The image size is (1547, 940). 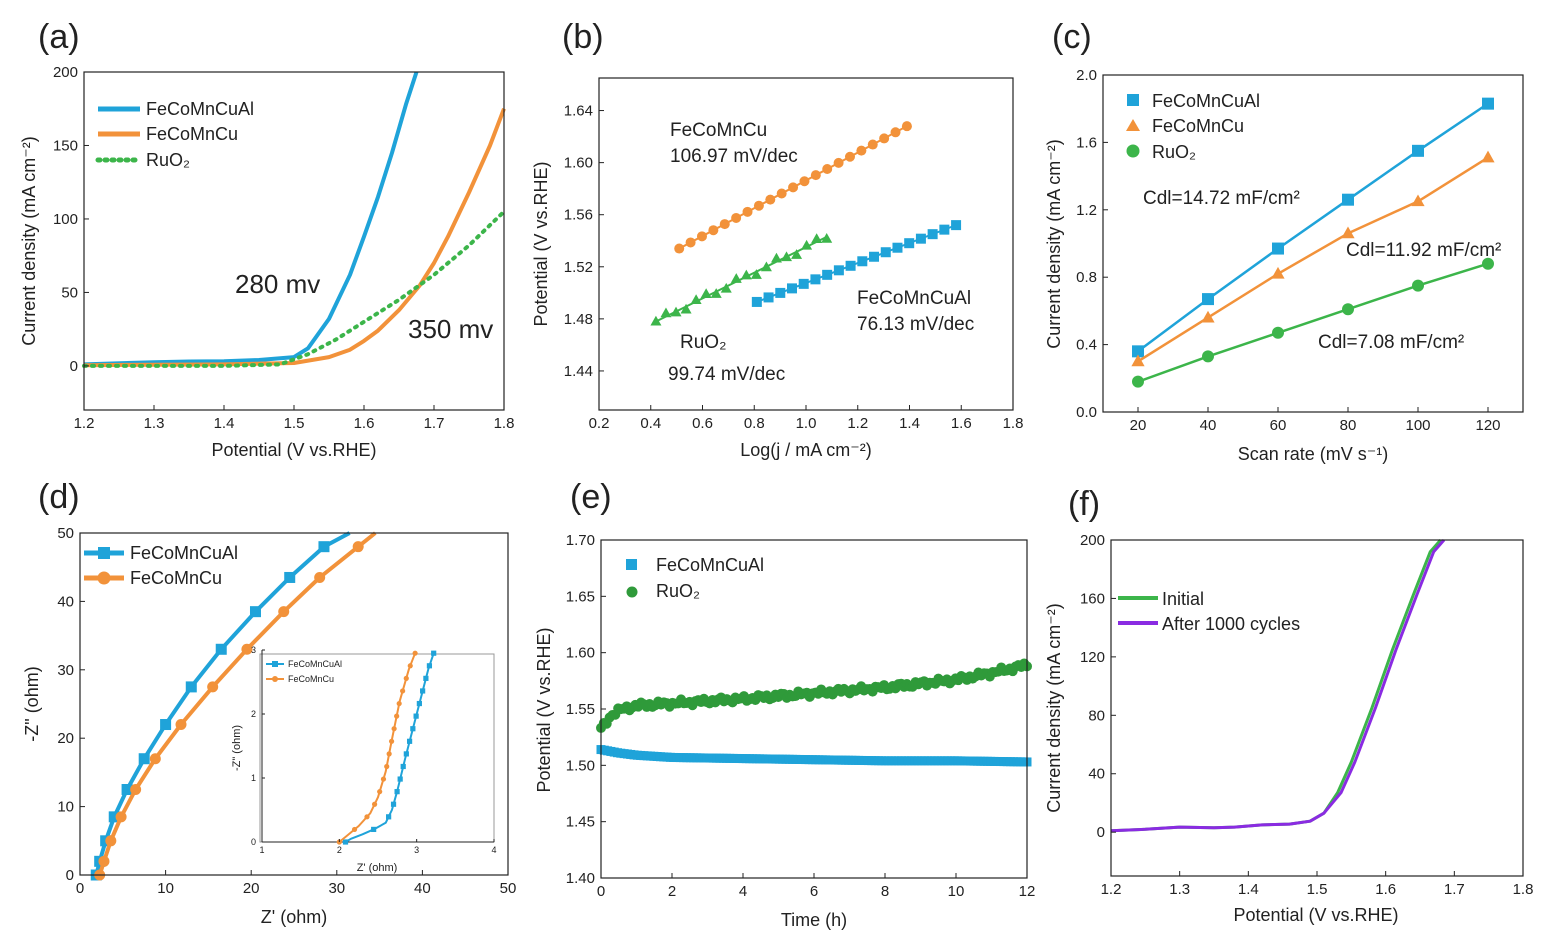 I want to click on b-xtick-label-4: 1.0, so click(x=806, y=423).